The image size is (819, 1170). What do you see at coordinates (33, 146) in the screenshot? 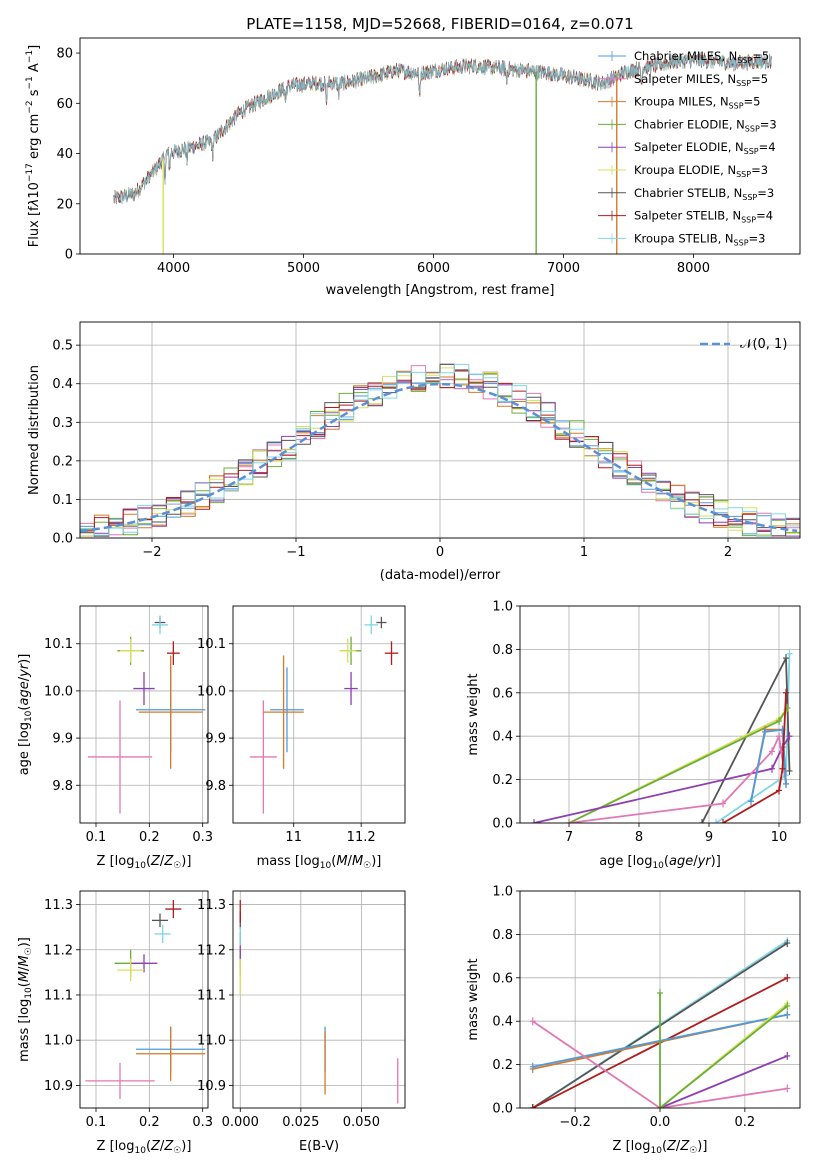
I see `y-axis-label: Flux [fλ10−17 erg cm−2 s−1 A−1]` at bounding box center [33, 146].